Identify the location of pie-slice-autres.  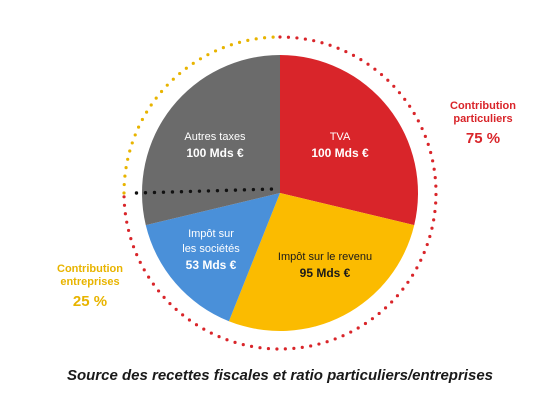
(210, 140).